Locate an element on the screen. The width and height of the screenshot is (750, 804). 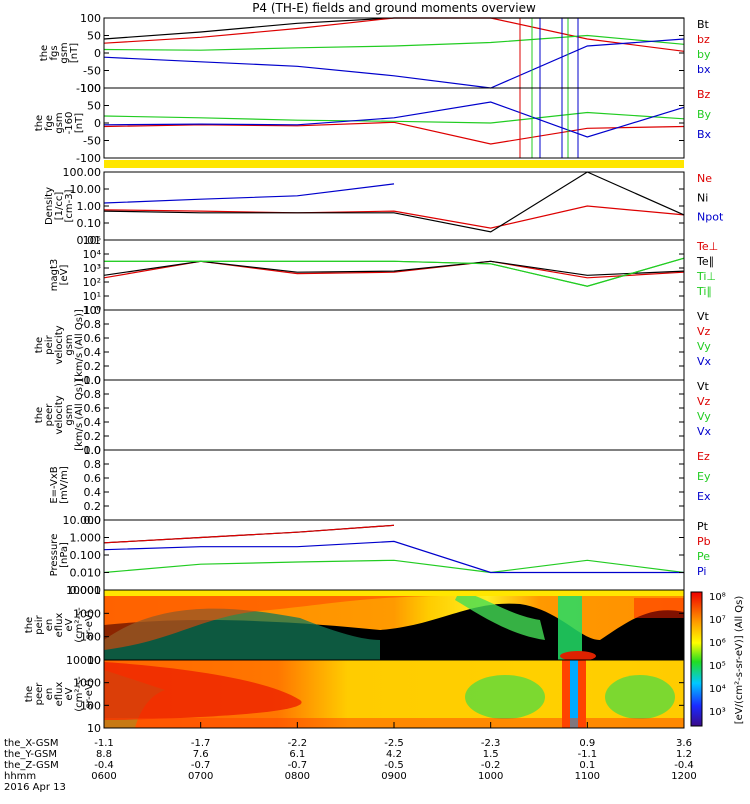
ytick-label-4-3: 0.4 is located at coordinates (93, 352).